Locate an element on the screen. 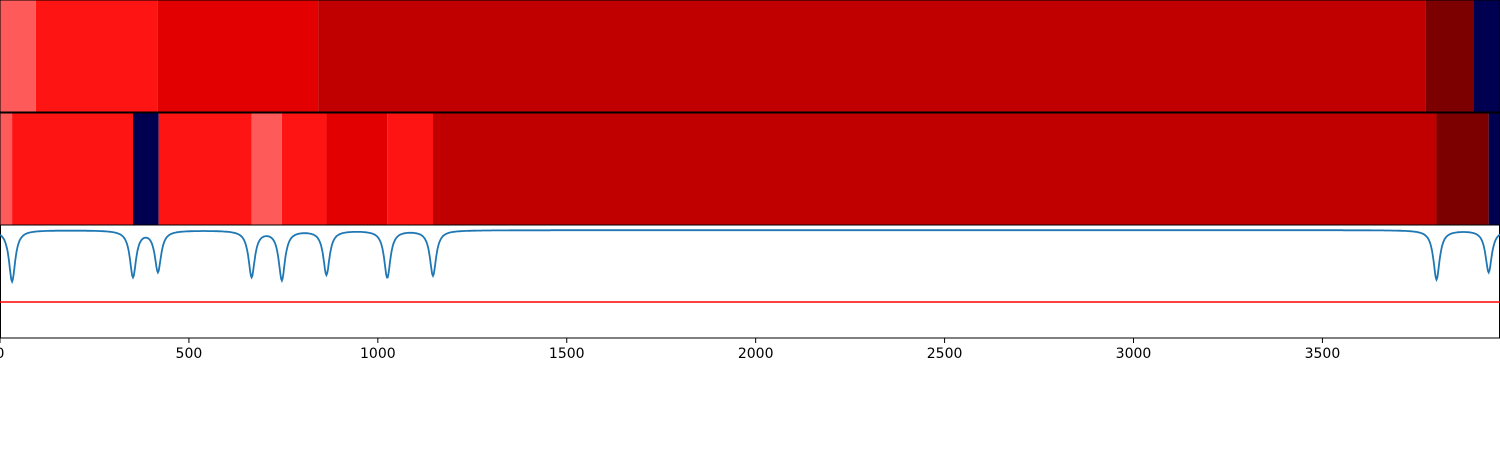 This screenshot has height=450, width=1500. series-line is located at coordinates (750, 257).